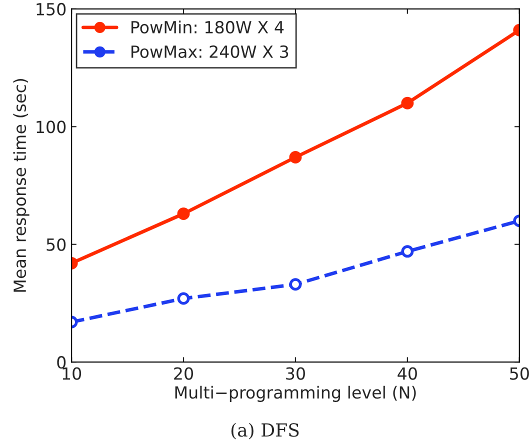 The width and height of the screenshot is (530, 447). I want to click on legend-label: PowMax: 240W X 3, so click(210, 51).